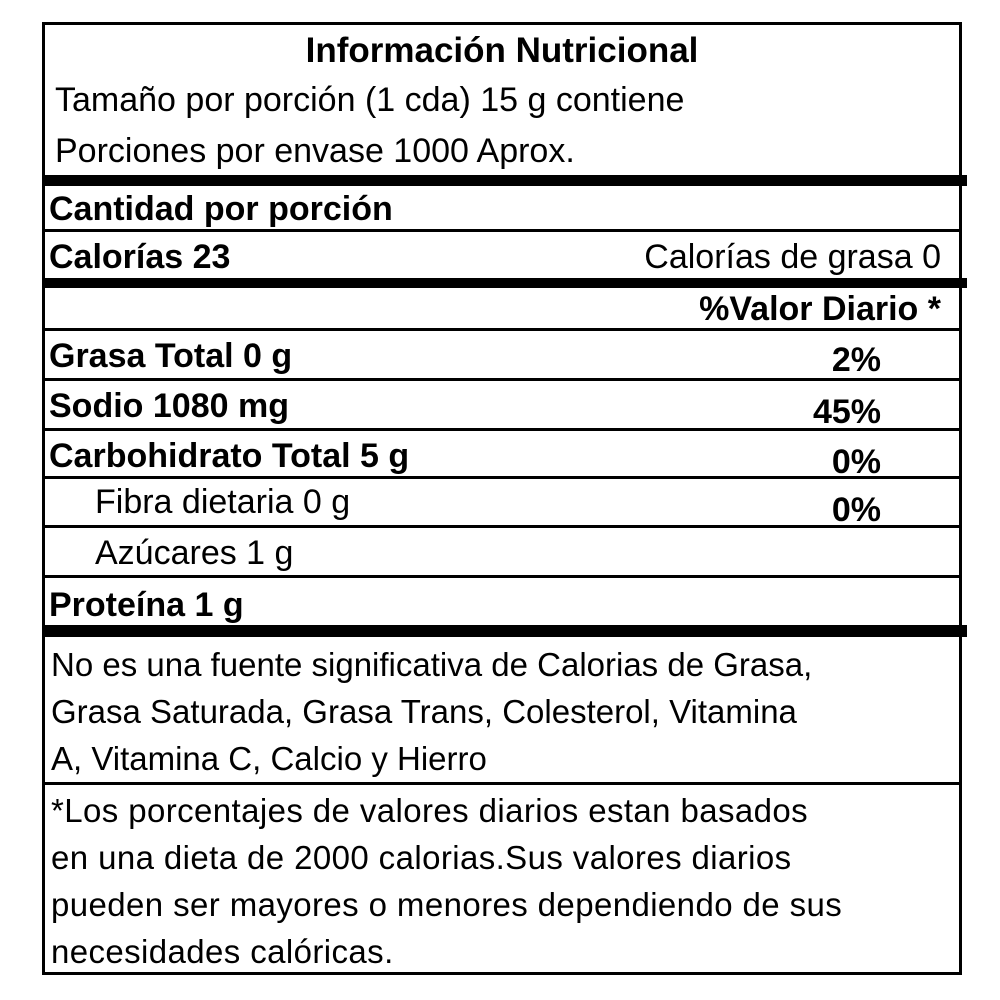  Describe the element at coordinates (171, 356) in the screenshot. I see `nutrient-label: Grasa Total 0 g` at that location.